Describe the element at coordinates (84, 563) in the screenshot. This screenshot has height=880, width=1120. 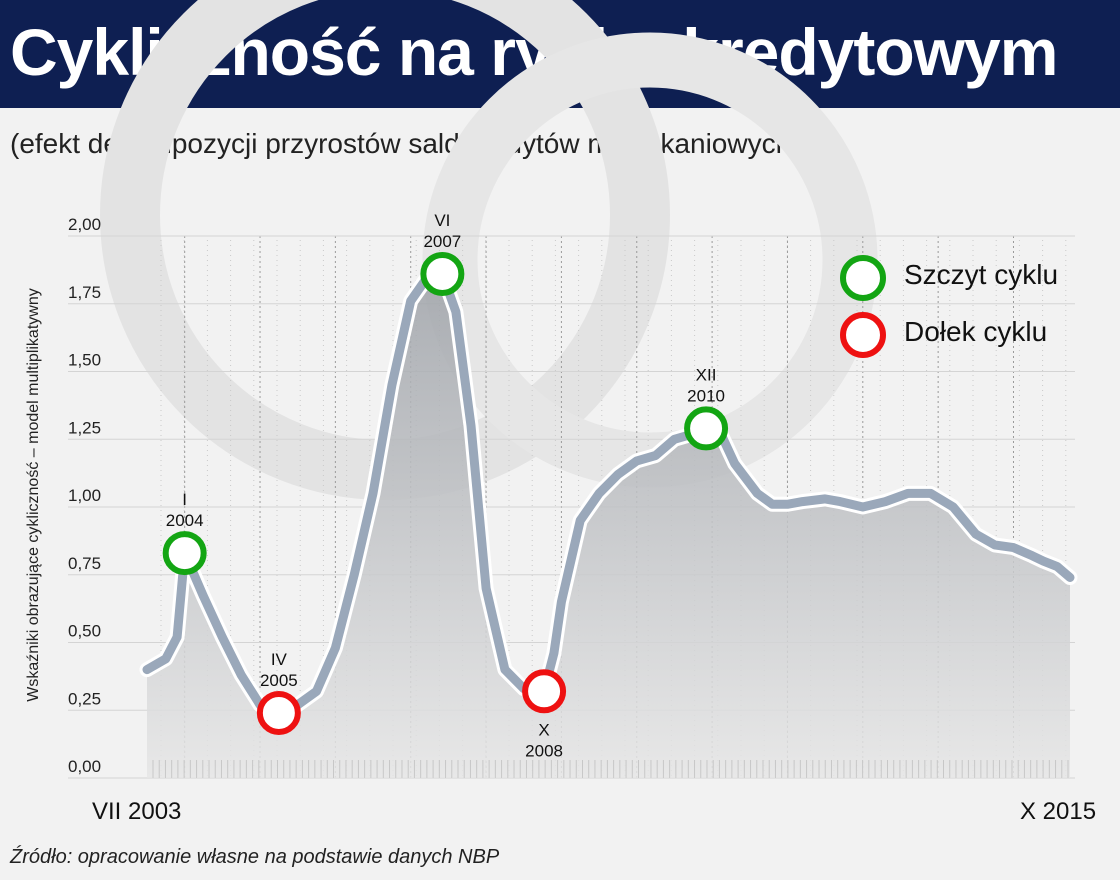
I see `y-tick-label: 0,75` at that location.